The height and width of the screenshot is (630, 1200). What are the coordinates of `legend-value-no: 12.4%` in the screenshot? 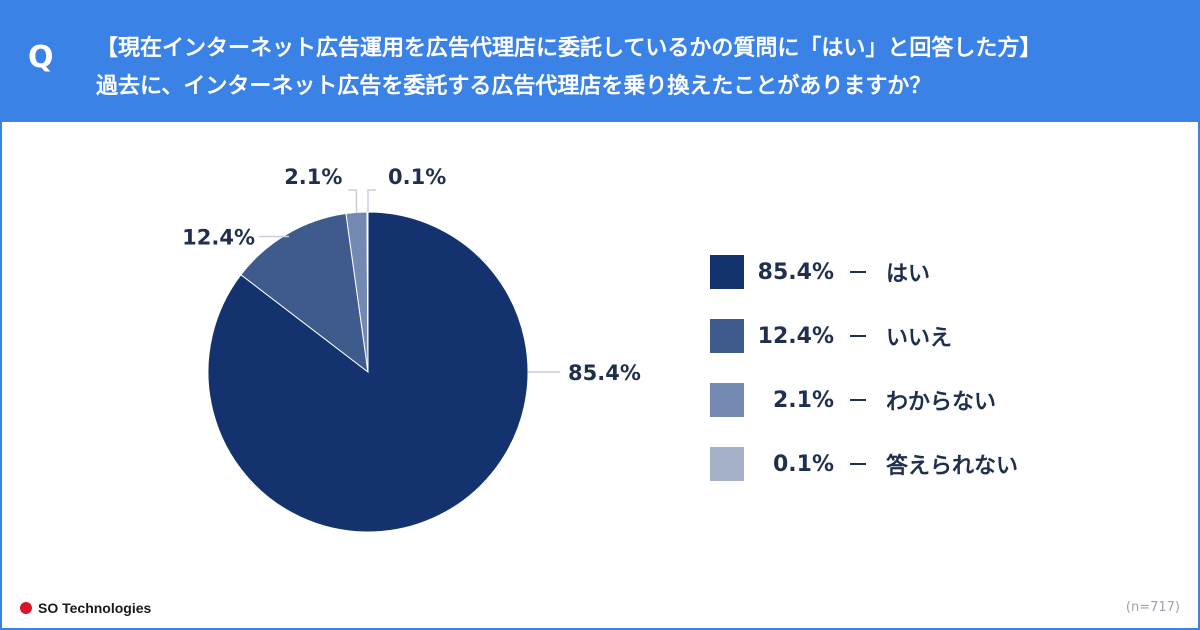 It's located at (795, 336).